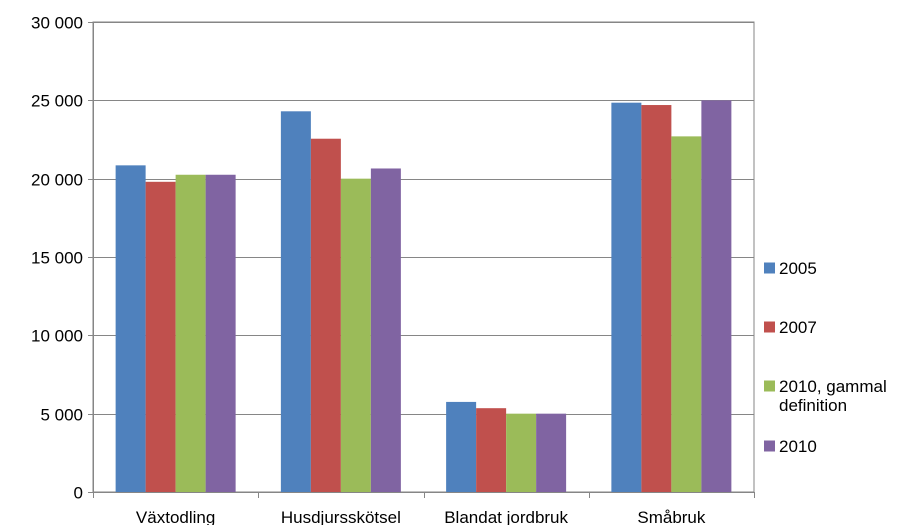  Describe the element at coordinates (57, 101) in the screenshot. I see `y-tick-label: 25 000` at that location.